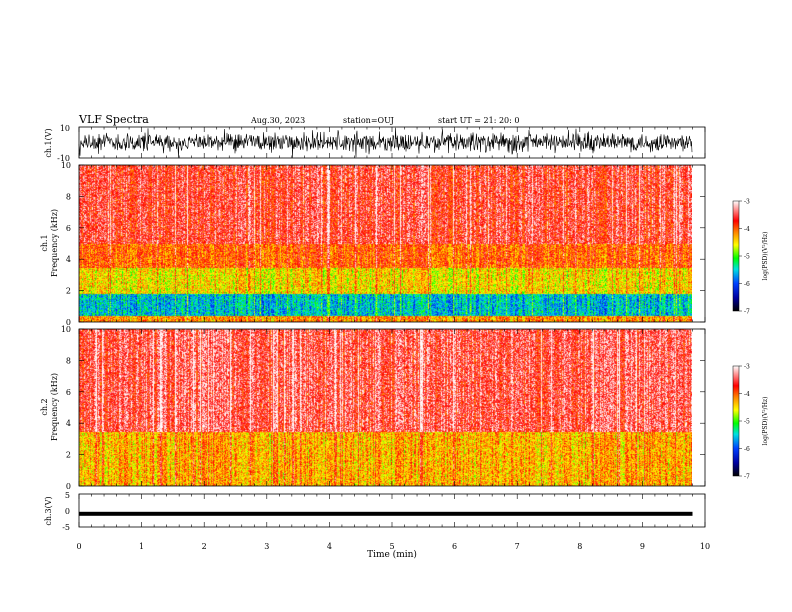 The image size is (792, 612). What do you see at coordinates (736, 421) in the screenshot?
I see `ch2-colorbar-gradient` at bounding box center [736, 421].